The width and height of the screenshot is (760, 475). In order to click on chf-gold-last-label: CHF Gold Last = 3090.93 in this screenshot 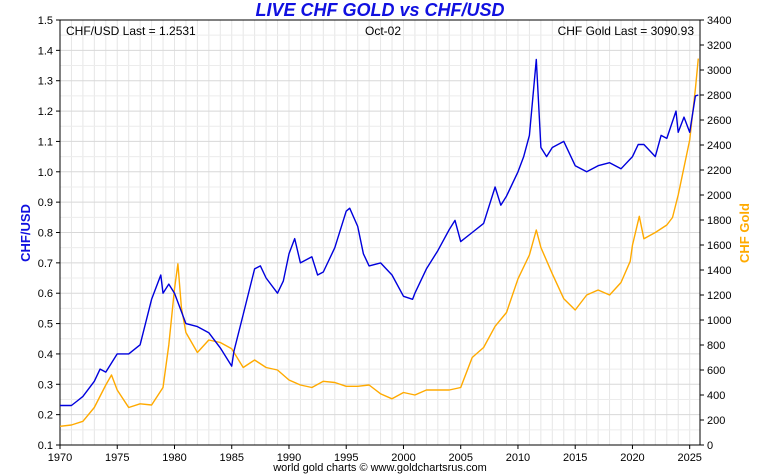, I will do `click(626, 31)`.